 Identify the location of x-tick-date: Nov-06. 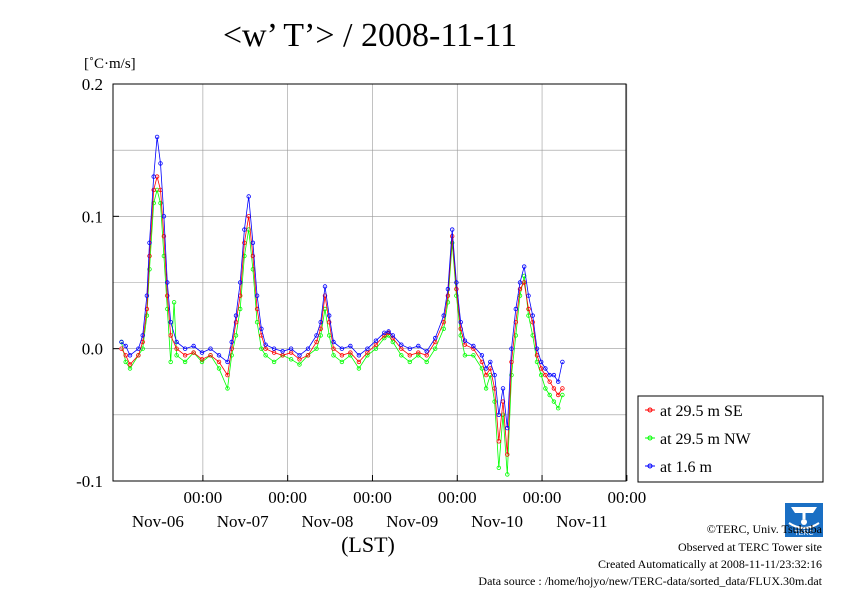
(158, 521).